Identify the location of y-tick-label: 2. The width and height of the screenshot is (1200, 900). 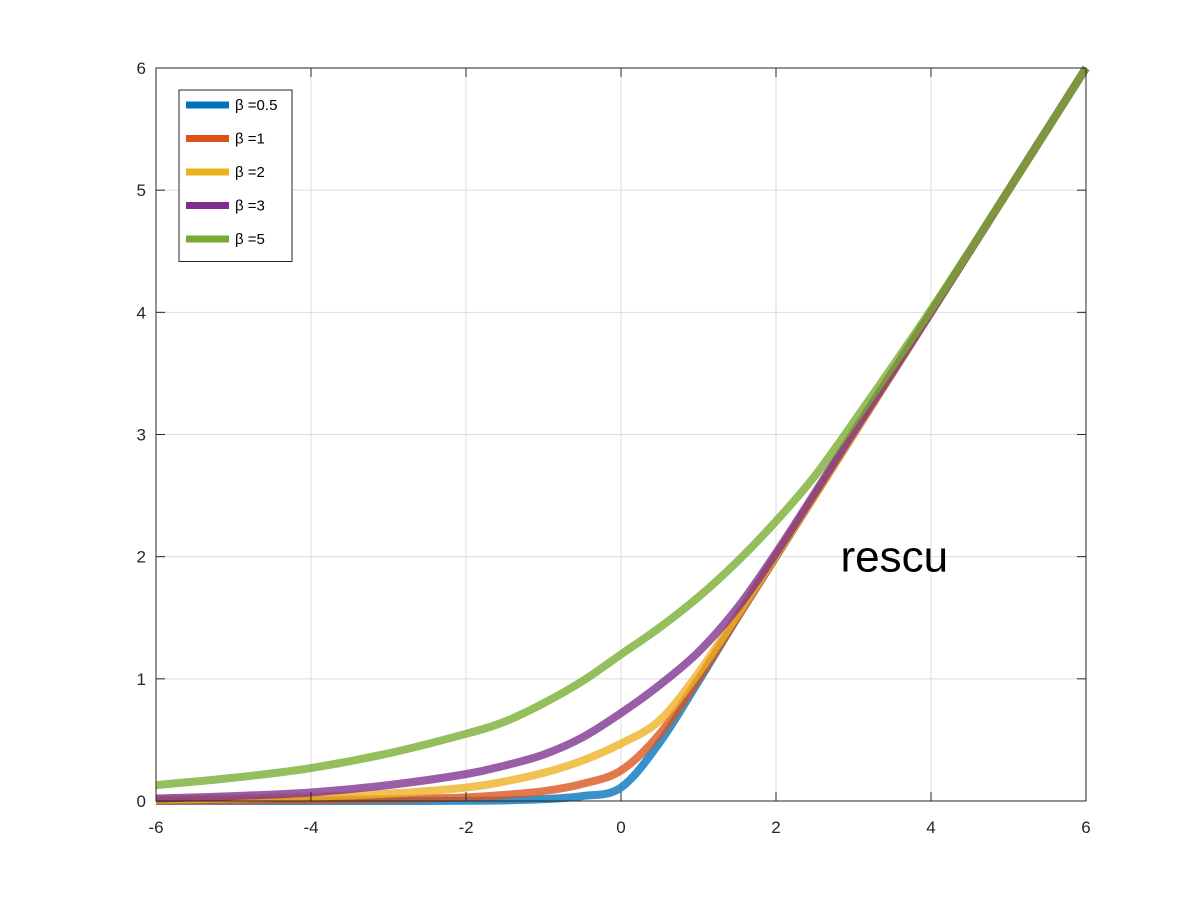
(141, 557).